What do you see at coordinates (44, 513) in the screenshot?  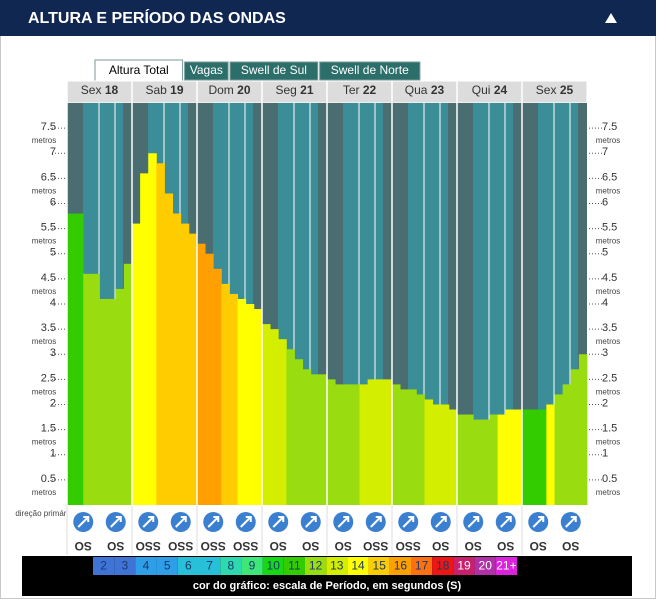 I see `direction-label: direção primária` at bounding box center [44, 513].